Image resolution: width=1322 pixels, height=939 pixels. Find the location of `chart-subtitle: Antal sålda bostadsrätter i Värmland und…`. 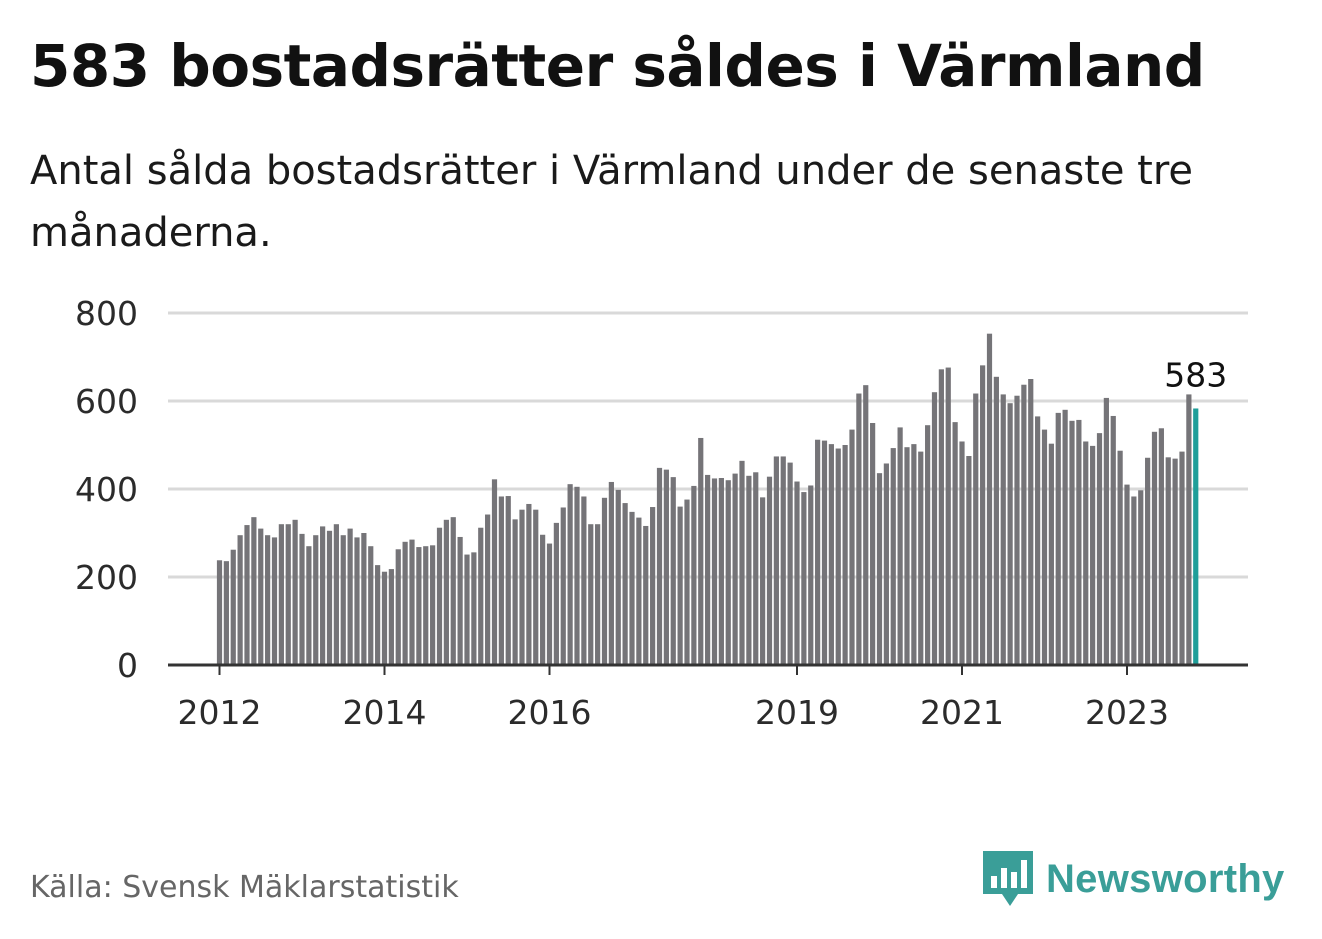

chart-subtitle: Antal sålda bostadsrätter i Värmland und… is located at coordinates (612, 202).